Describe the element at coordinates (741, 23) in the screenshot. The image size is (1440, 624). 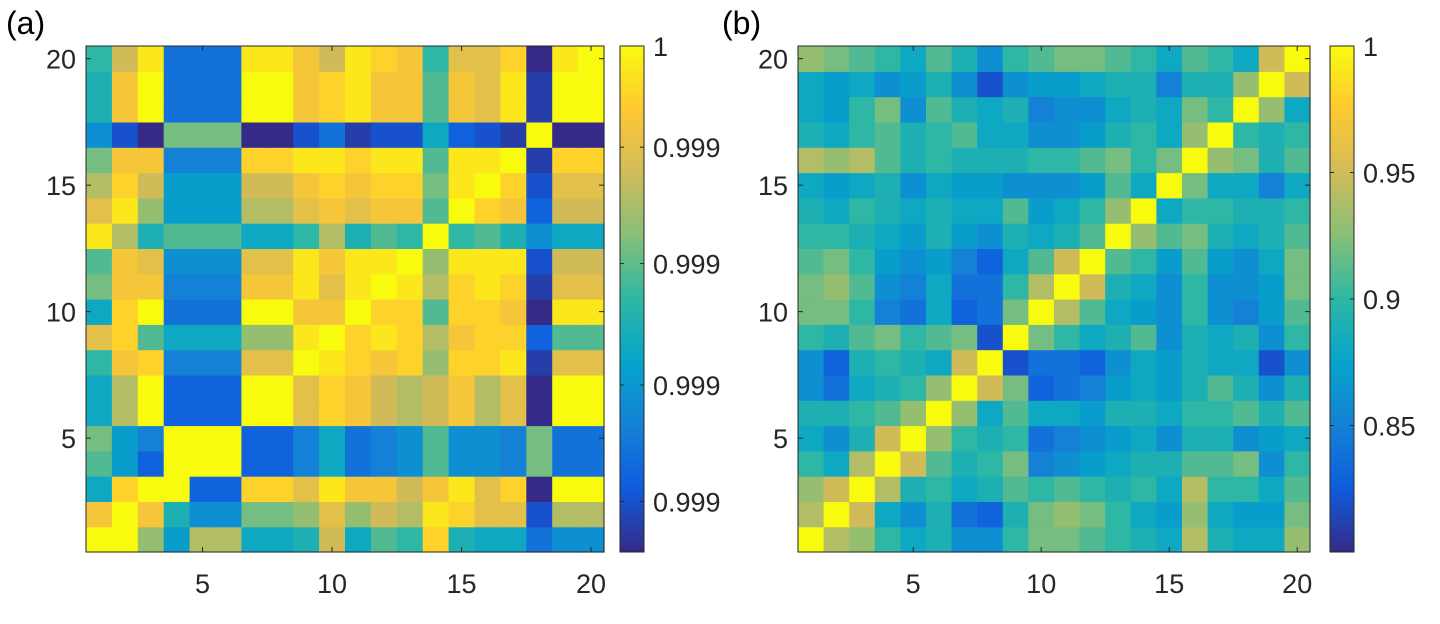
I see `panel-label-b: (b)` at that location.